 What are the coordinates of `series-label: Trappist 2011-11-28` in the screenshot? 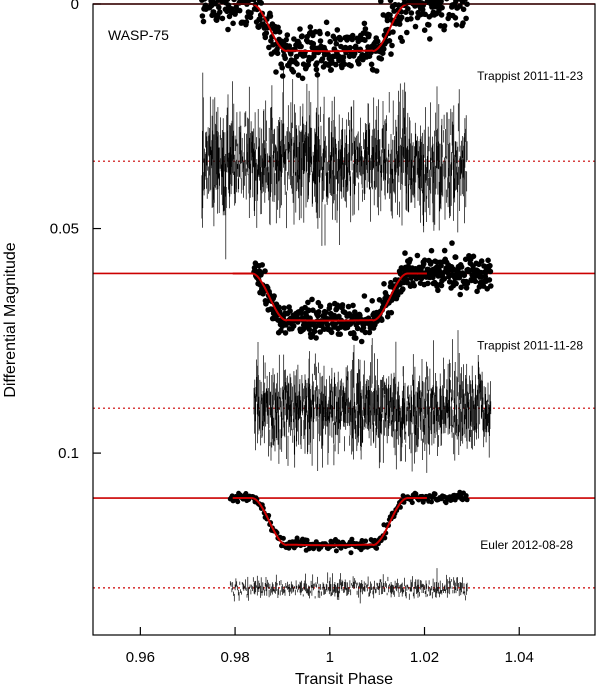 It's located at (530, 345).